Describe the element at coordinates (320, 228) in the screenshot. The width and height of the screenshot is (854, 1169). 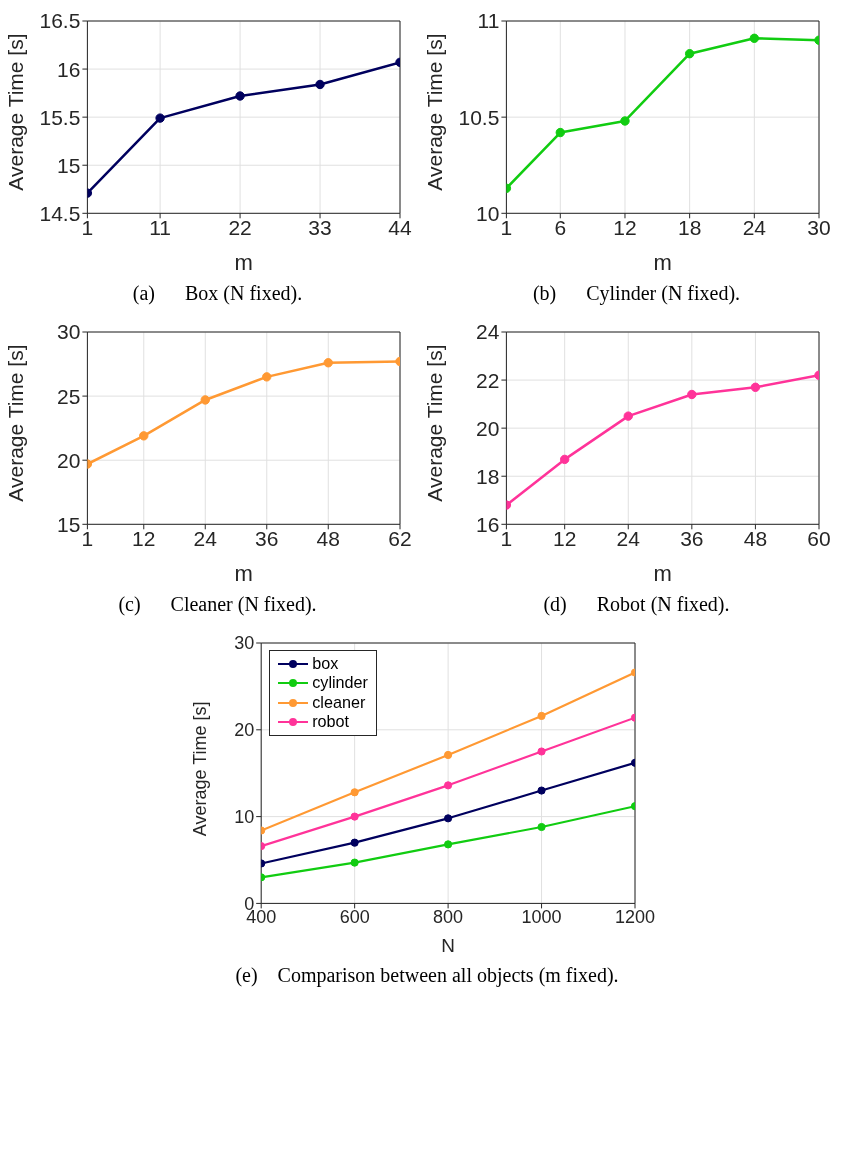
I see `x-tick-label: 33` at that location.